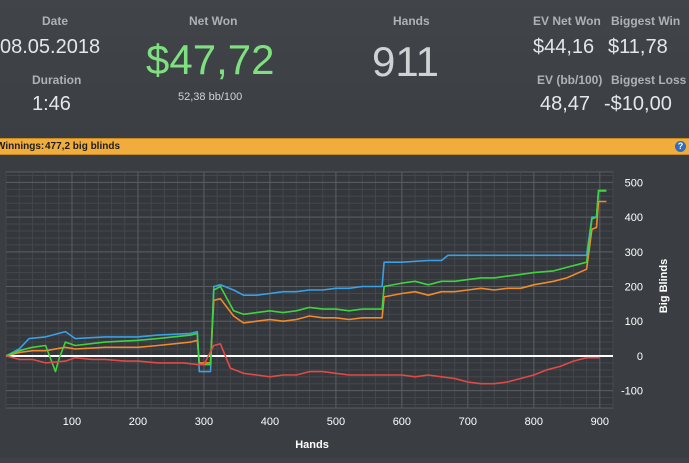 Image resolution: width=689 pixels, height=463 pixels. Describe the element at coordinates (600, 422) in the screenshot. I see `x-tick-label: 900` at that location.